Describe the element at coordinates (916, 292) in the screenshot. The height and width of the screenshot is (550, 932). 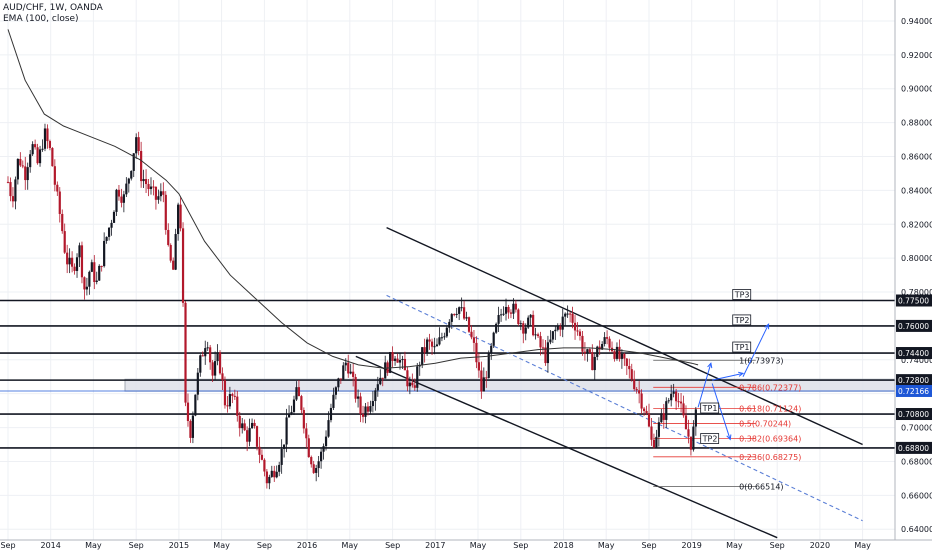
I see `price-axis-tick: 0.78000` at that location.